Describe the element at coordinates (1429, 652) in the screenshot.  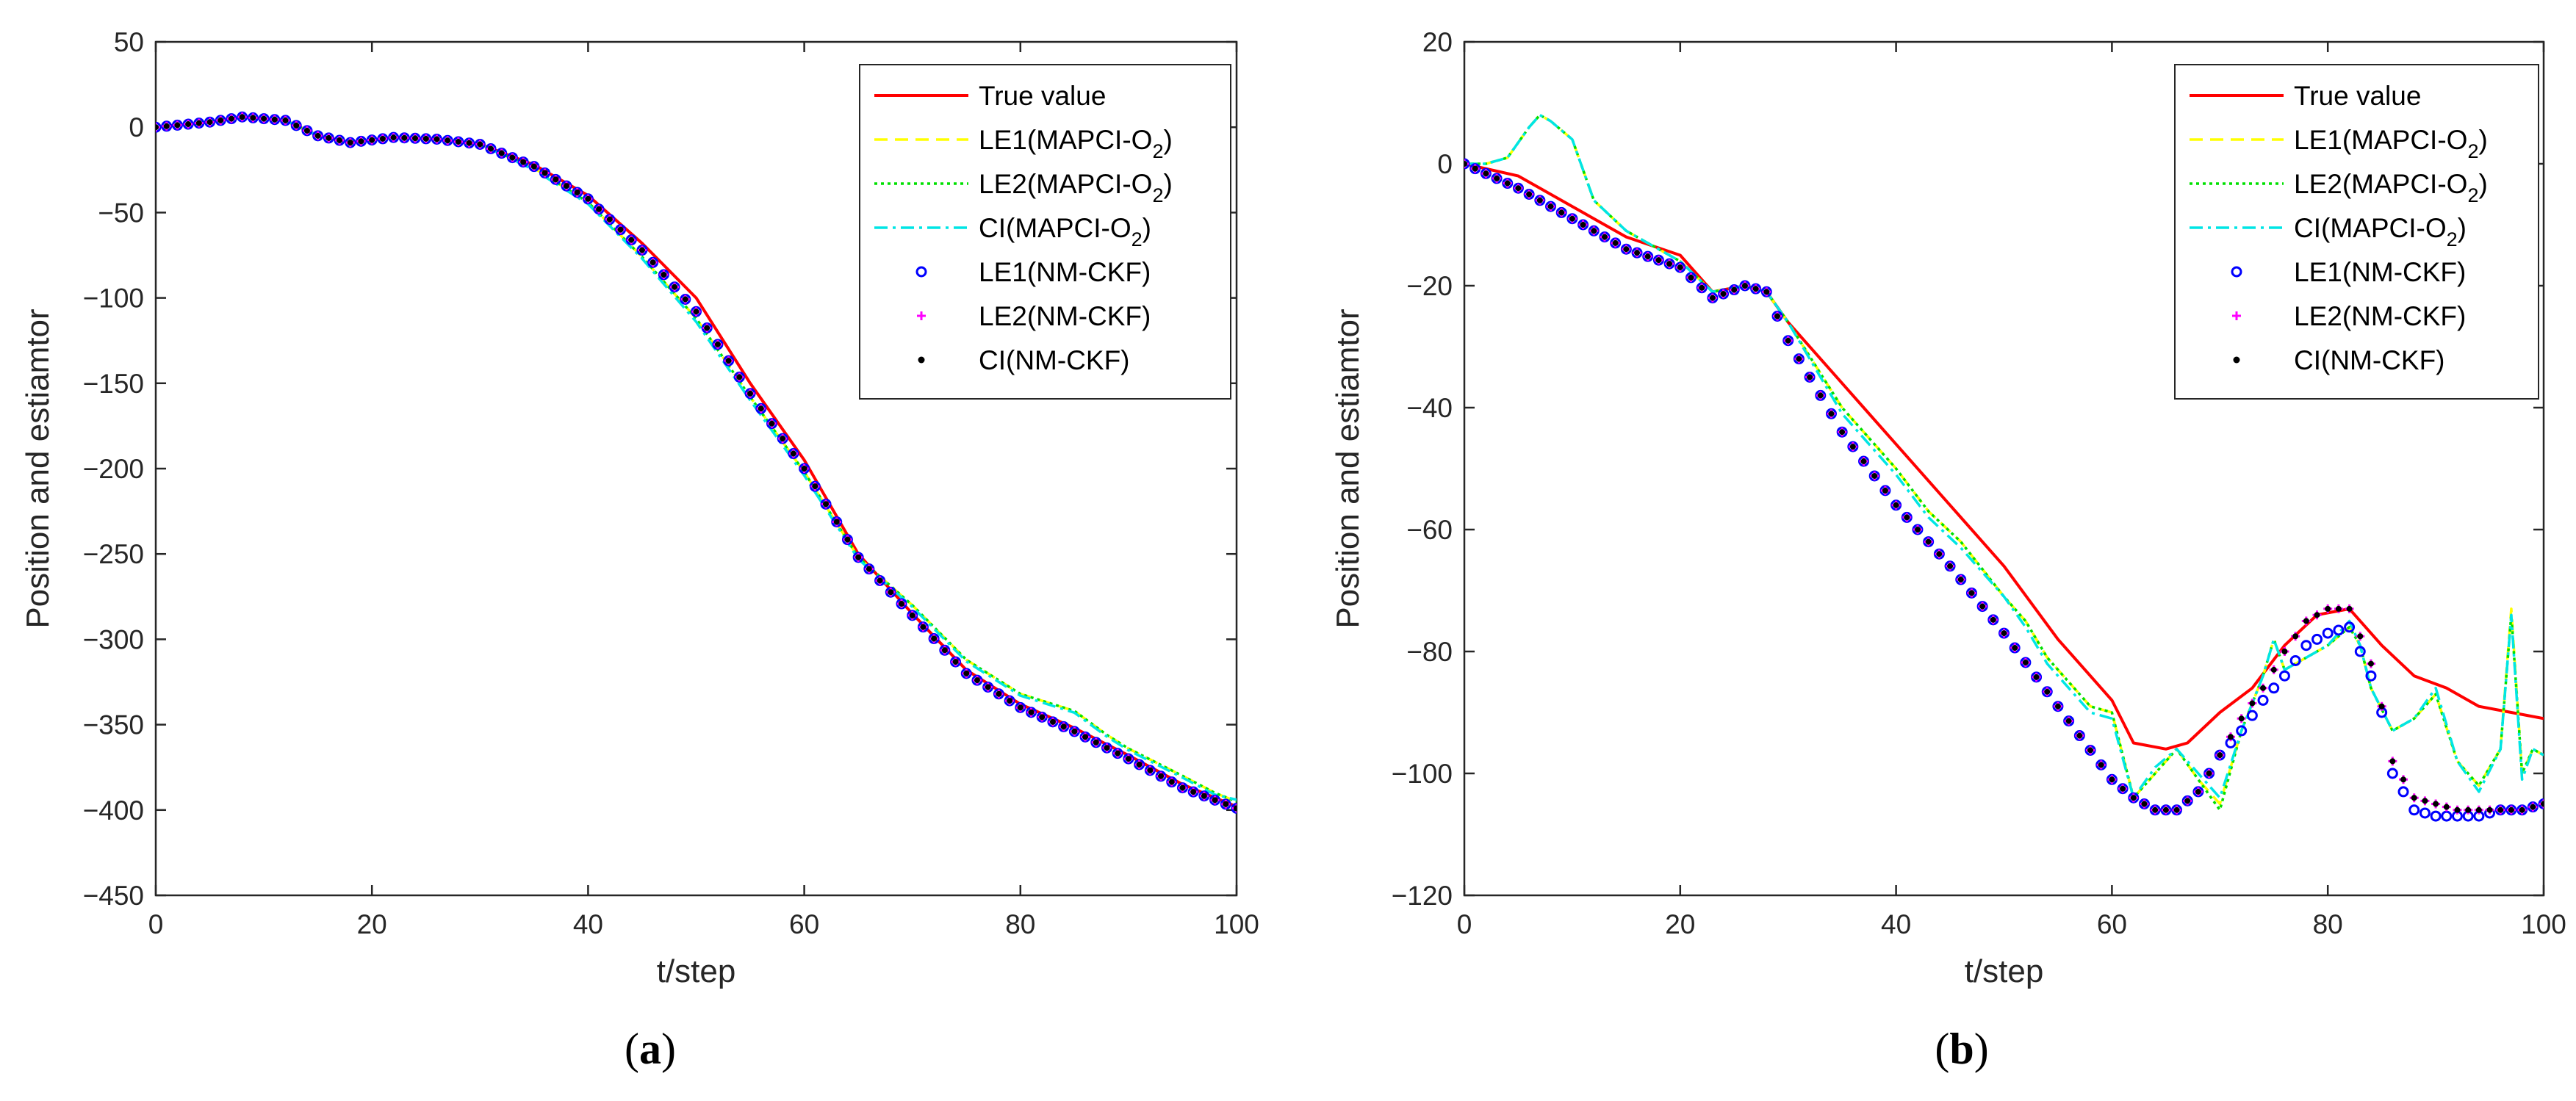
I see `y-tick-label: −80` at that location.